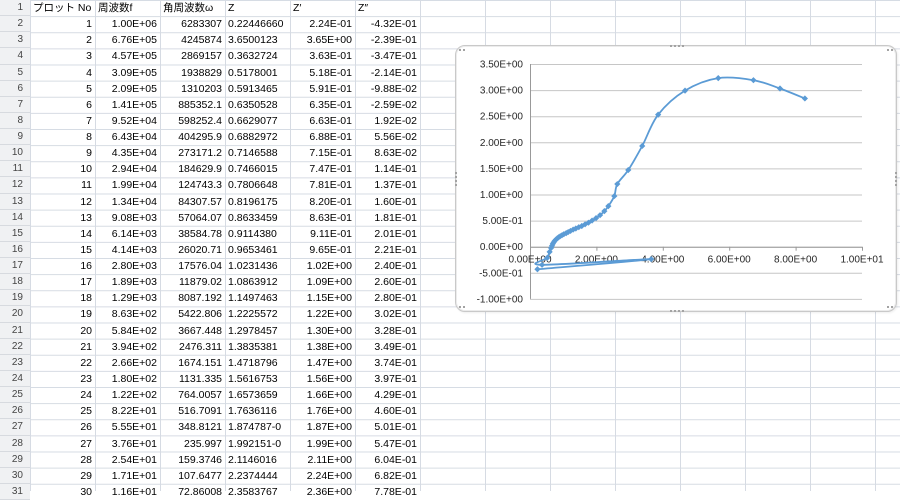 Image resolution: width=900 pixels, height=500 pixels. Describe the element at coordinates (86, 185) in the screenshot. I see `cell: 11` at that location.